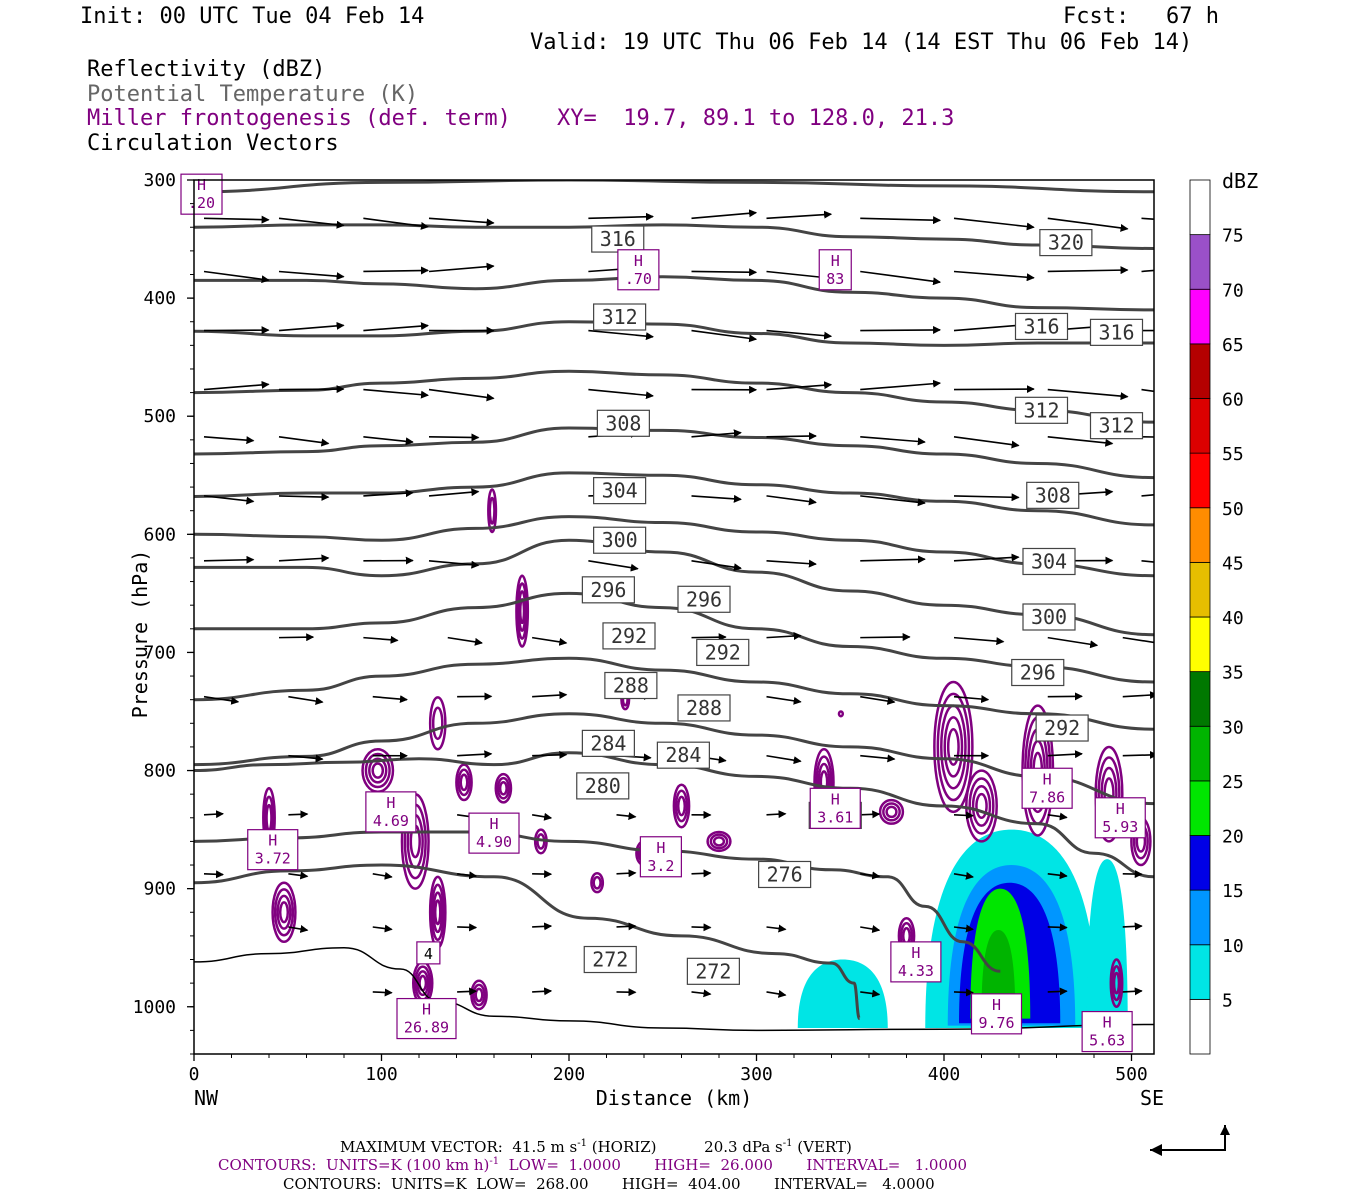  Describe the element at coordinates (756, 1074) in the screenshot. I see `x-tick-label: 300` at that location.